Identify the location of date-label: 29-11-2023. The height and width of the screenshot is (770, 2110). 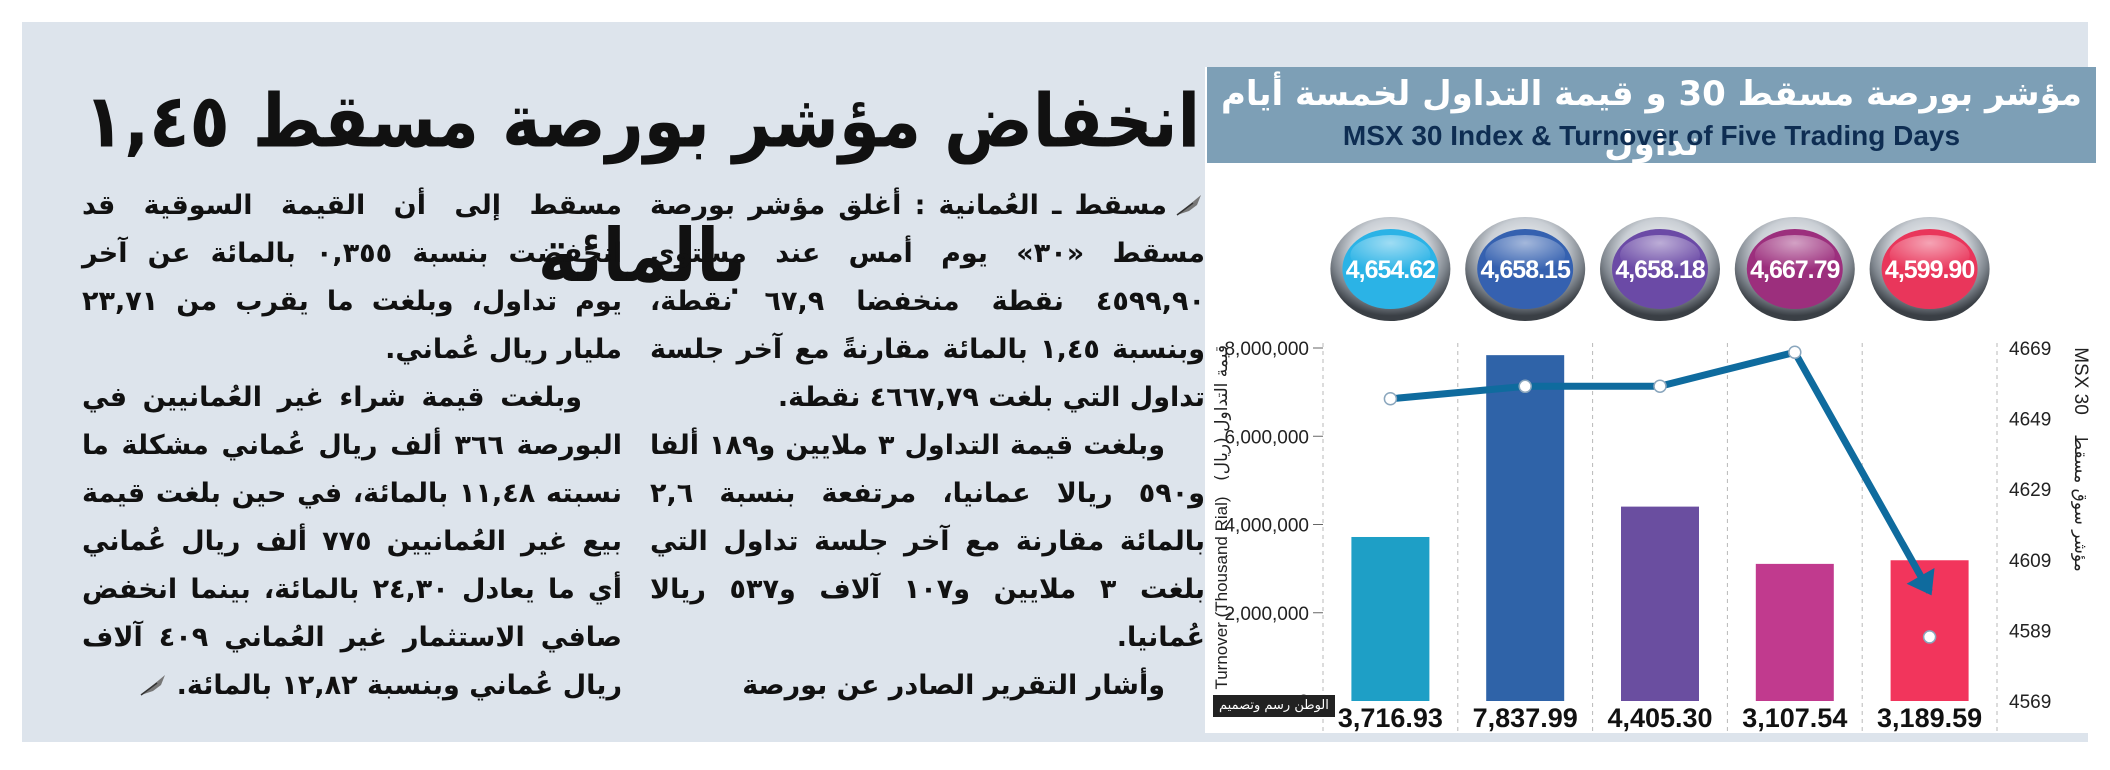
(1391, 732).